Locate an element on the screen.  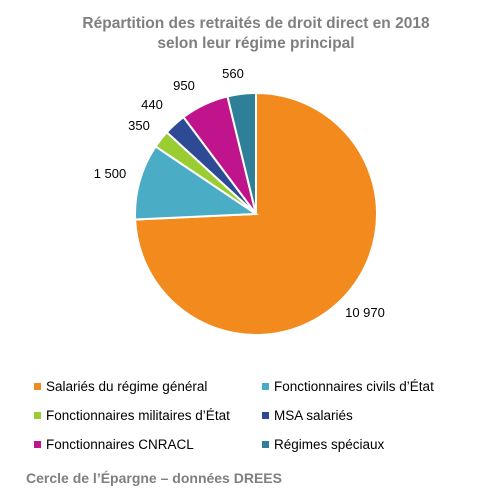
legend-label-msa-salaries: MSA salariés is located at coordinates (313, 415).